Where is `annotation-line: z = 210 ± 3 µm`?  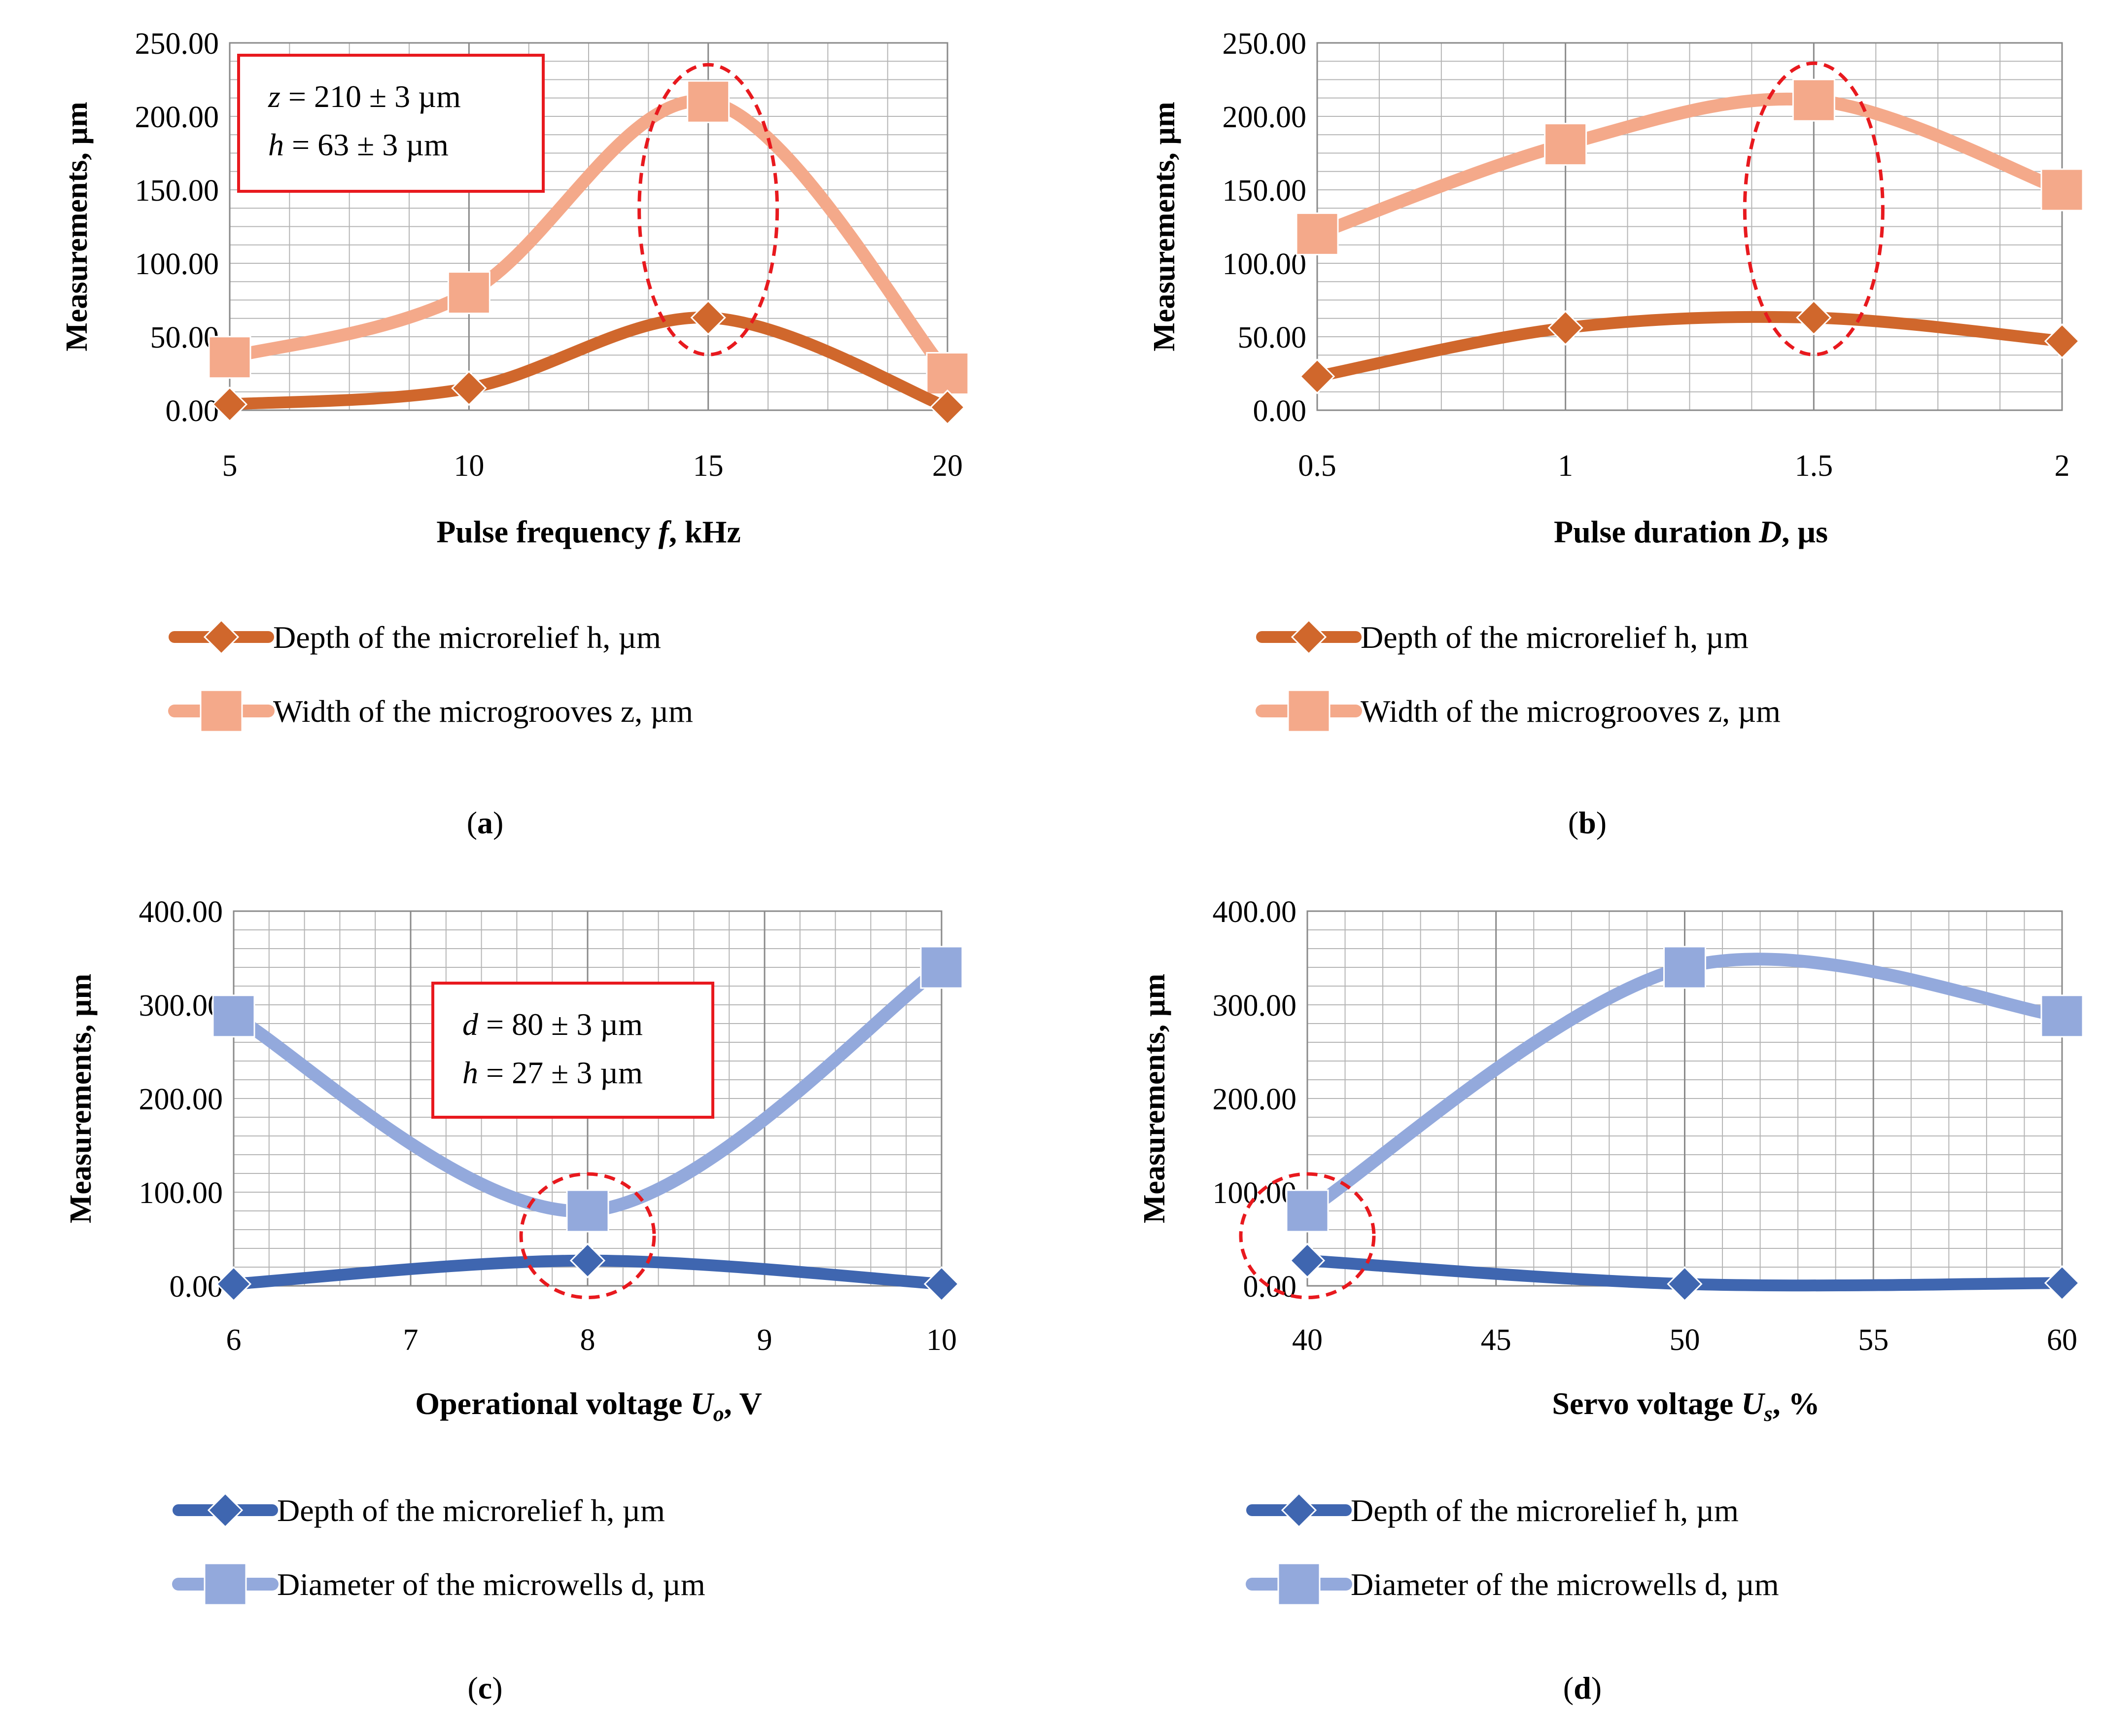 annotation-line: z = 210 ± 3 µm is located at coordinates (365, 96).